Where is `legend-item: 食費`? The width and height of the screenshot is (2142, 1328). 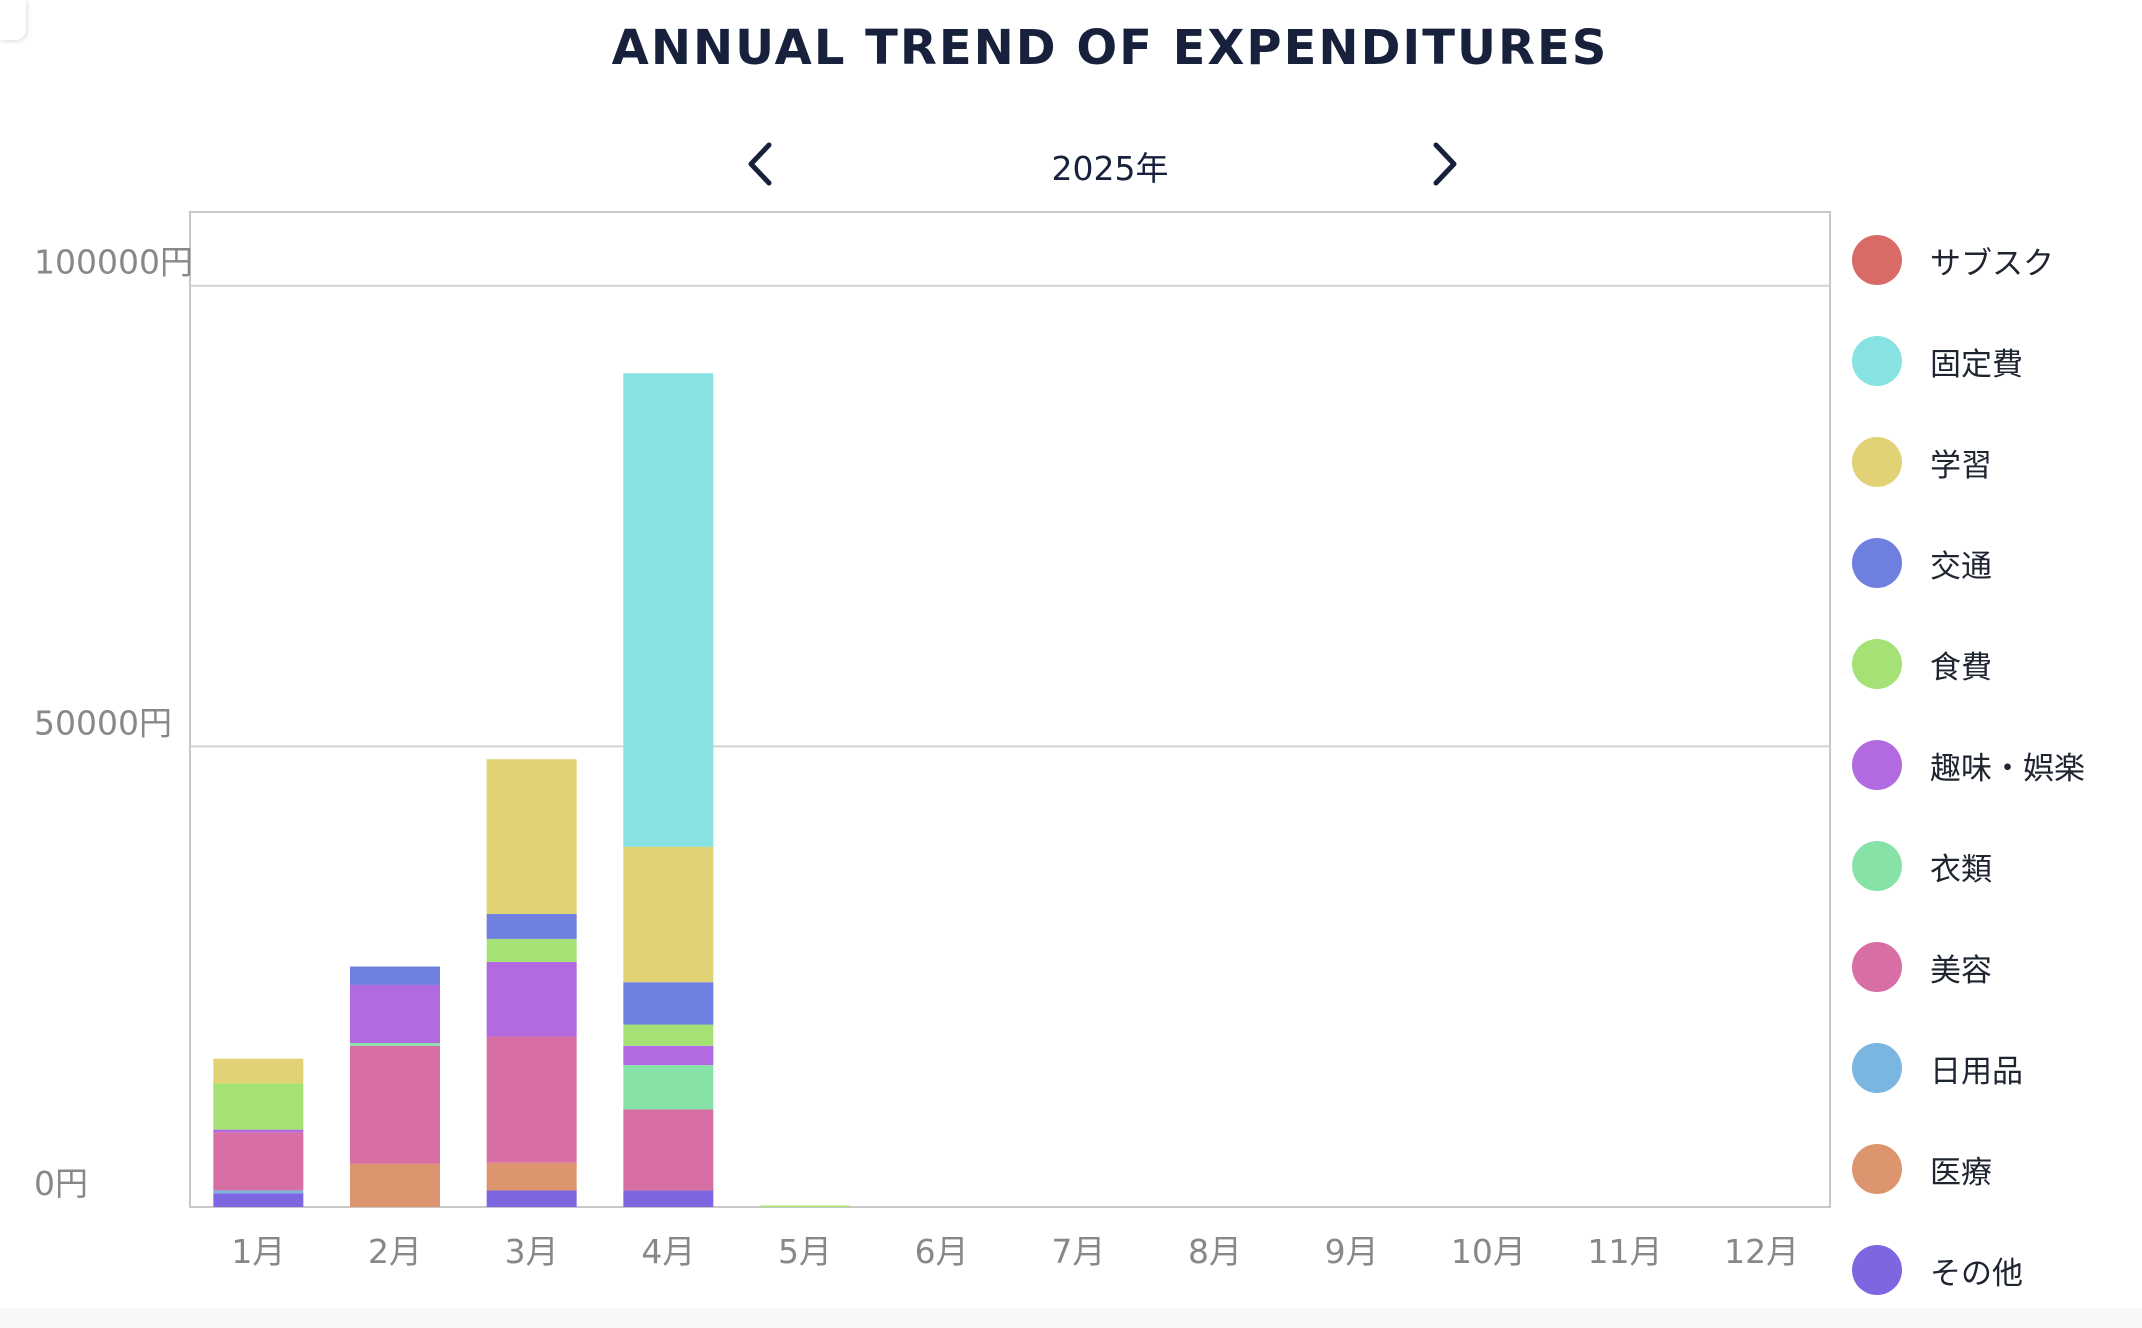
legend-item: 食費 is located at coordinates (1922, 664).